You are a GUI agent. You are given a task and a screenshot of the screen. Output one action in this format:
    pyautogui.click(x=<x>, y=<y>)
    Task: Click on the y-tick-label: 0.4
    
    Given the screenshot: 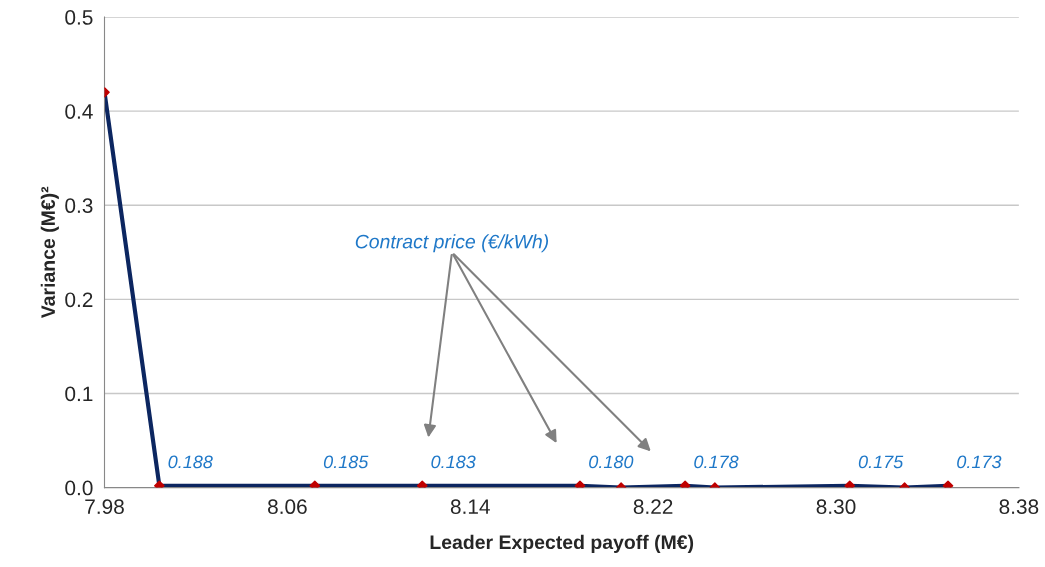 What is the action you would take?
    pyautogui.click(x=79, y=111)
    